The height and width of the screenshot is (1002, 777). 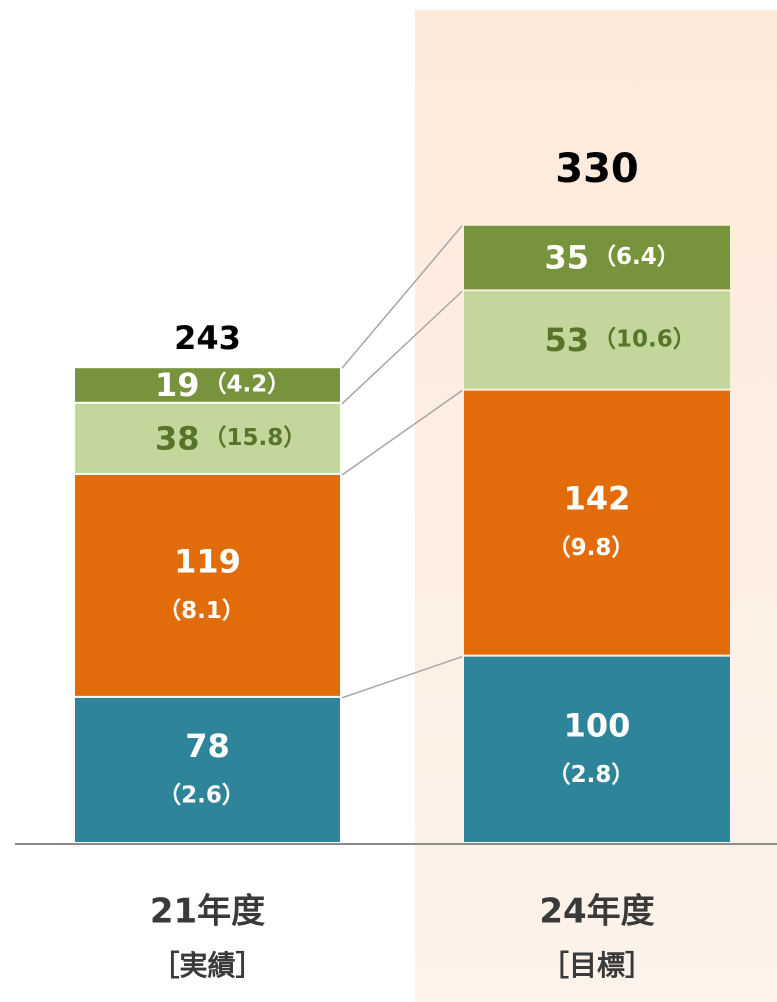 I want to click on x-tick-label: 24年度, so click(x=596, y=912).